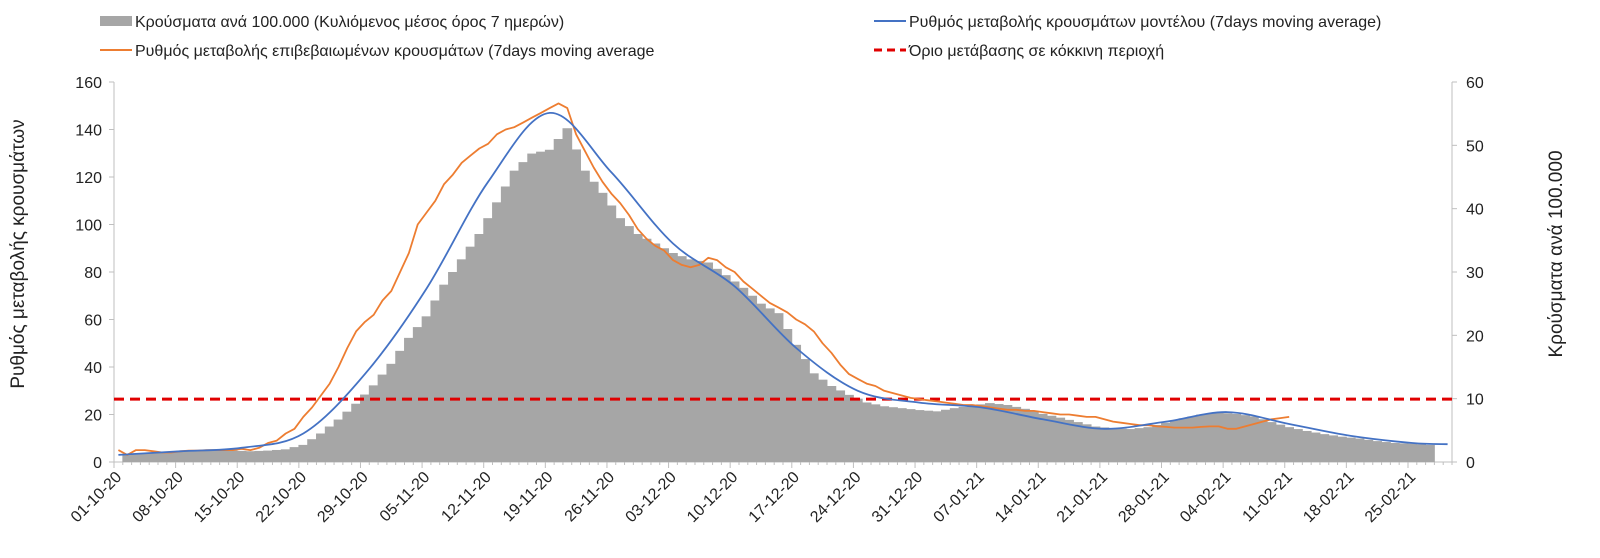 Image resolution: width=1600 pixels, height=558 pixels. I want to click on right-tick-label: 20, so click(1475, 336).